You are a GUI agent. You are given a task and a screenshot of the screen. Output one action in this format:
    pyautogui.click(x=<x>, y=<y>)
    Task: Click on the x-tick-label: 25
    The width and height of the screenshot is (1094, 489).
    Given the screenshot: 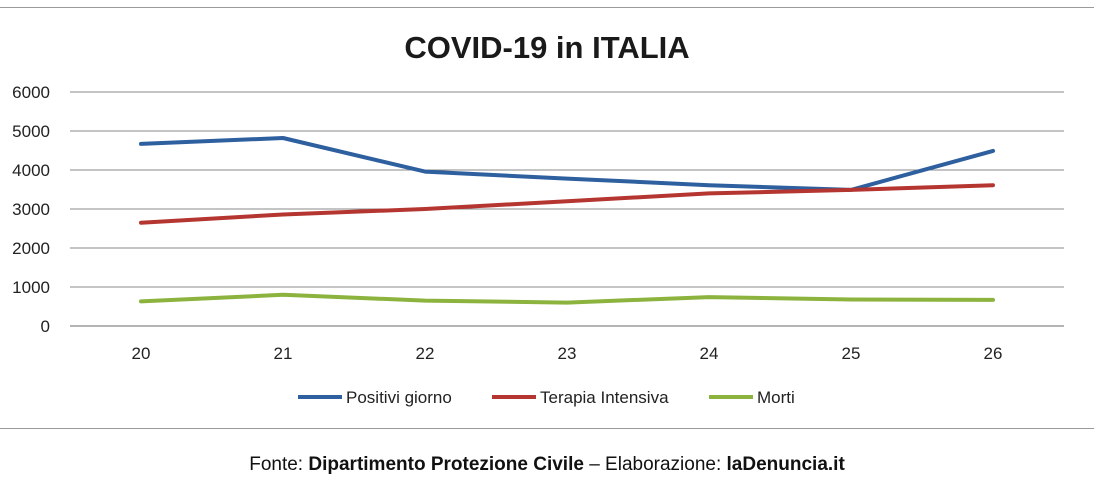 What is the action you would take?
    pyautogui.click(x=851, y=353)
    